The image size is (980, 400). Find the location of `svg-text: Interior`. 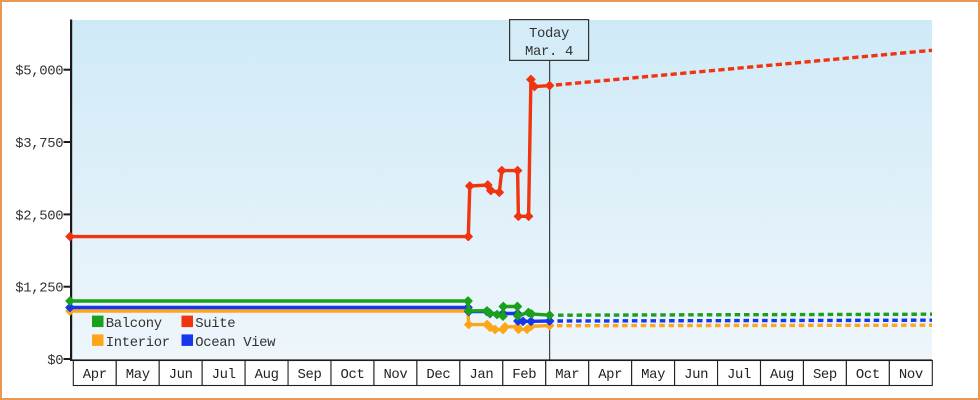

svg-text: Interior is located at coordinates (138, 343).